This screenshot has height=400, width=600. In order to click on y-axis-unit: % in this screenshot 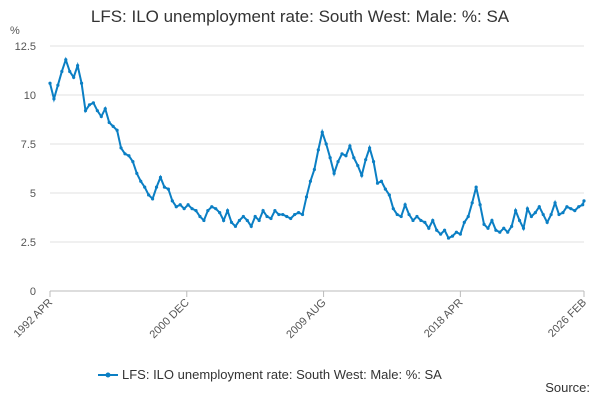, I will do `click(15, 31)`.